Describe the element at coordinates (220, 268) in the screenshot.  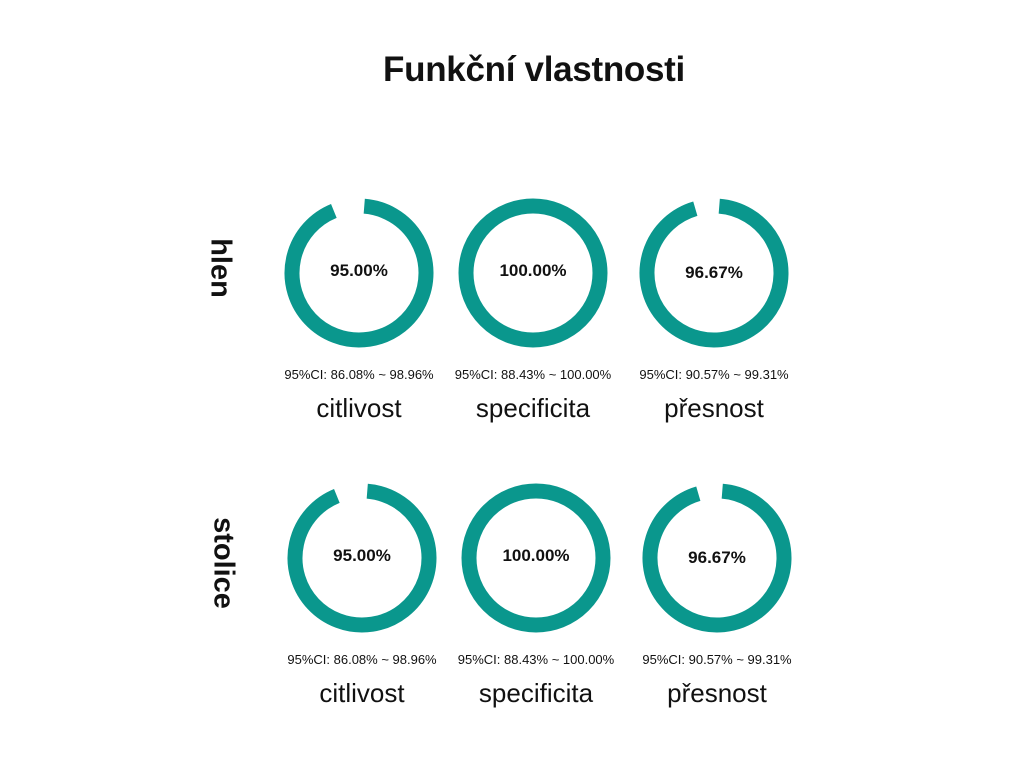
I see `row-label-0: hlen` at that location.